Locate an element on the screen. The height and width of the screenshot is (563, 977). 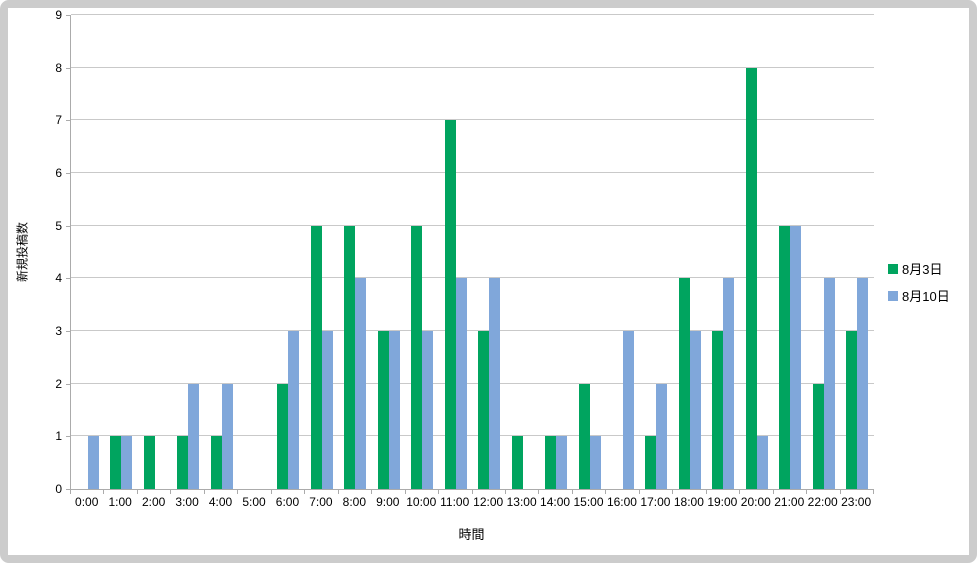
x-tick-label-12:00: 12:00 is located at coordinates (488, 502).